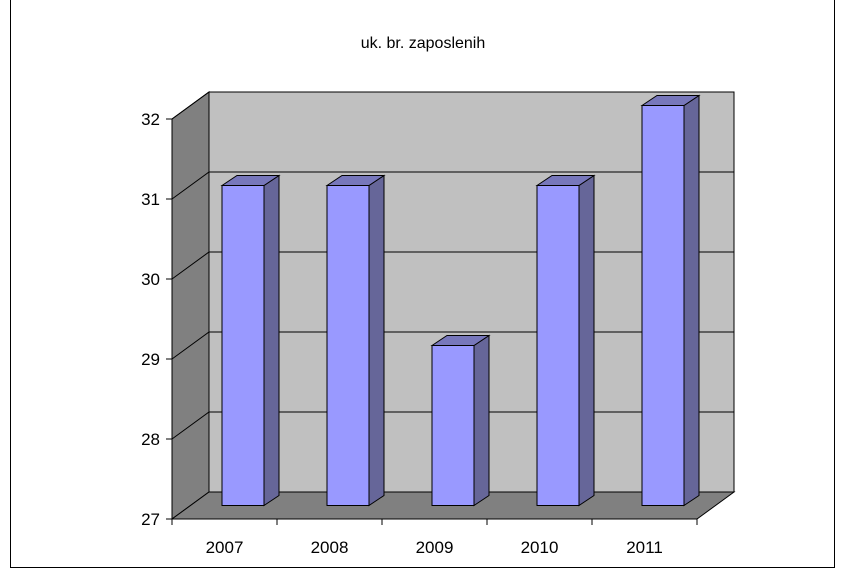 This screenshot has height=578, width=846. What do you see at coordinates (150, 279) in the screenshot?
I see `y-tick-label: 30` at bounding box center [150, 279].